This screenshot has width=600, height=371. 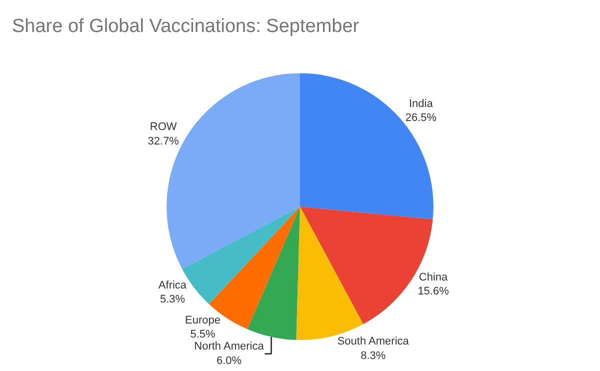 What do you see at coordinates (202, 320) in the screenshot?
I see `slice-label: Europe` at bounding box center [202, 320].